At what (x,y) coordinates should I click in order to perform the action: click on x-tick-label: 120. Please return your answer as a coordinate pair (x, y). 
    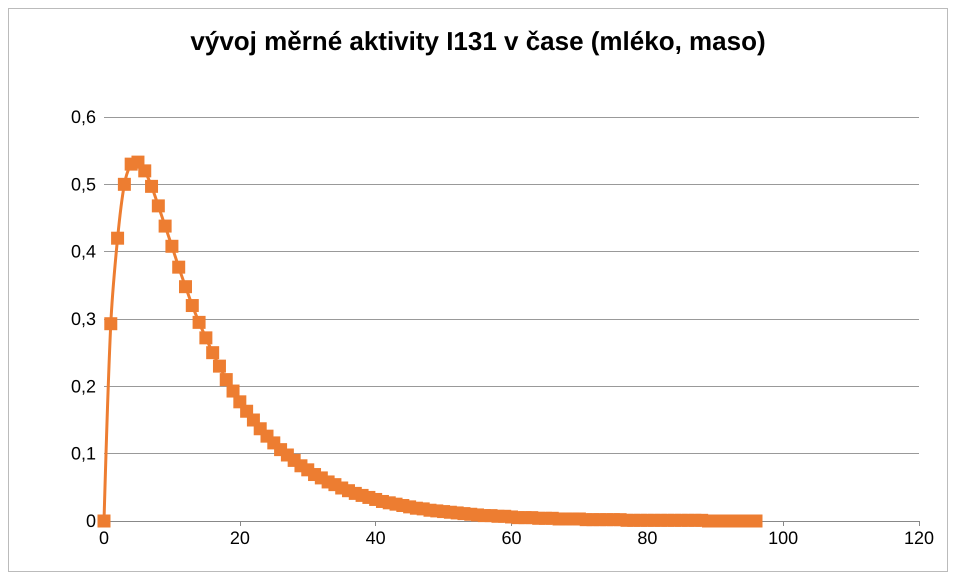
    Looking at the image, I should click on (919, 538).